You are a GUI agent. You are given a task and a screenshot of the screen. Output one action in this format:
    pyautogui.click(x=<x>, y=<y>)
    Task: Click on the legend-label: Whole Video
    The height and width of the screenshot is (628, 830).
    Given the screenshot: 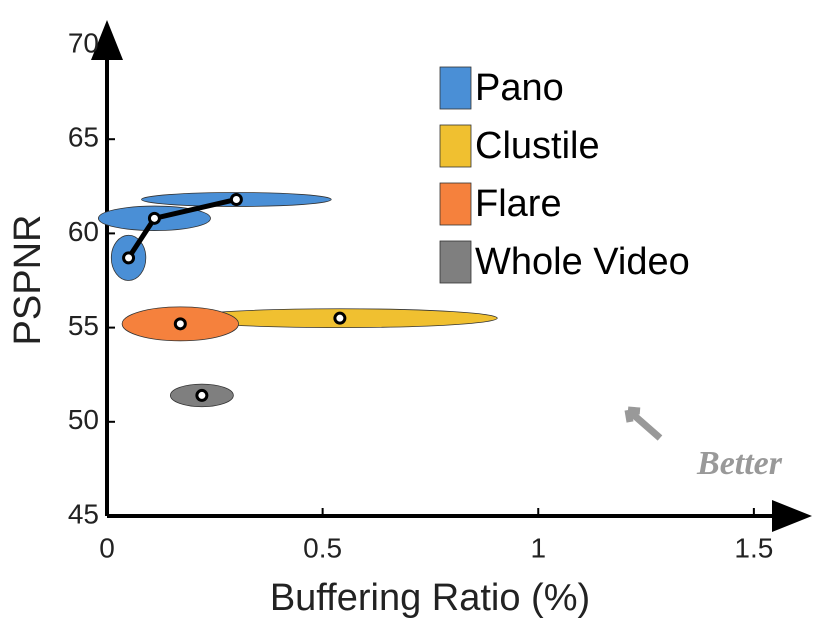 What is the action you would take?
    pyautogui.click(x=582, y=262)
    